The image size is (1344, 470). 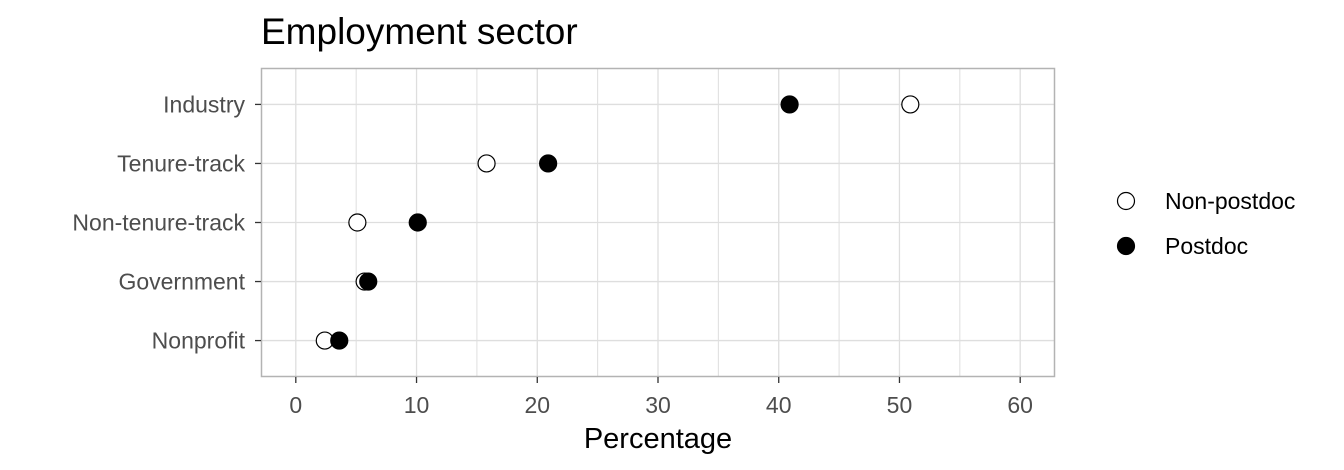 What do you see at coordinates (1230, 201) in the screenshot?
I see `legend-label: Non-postdoc` at bounding box center [1230, 201].